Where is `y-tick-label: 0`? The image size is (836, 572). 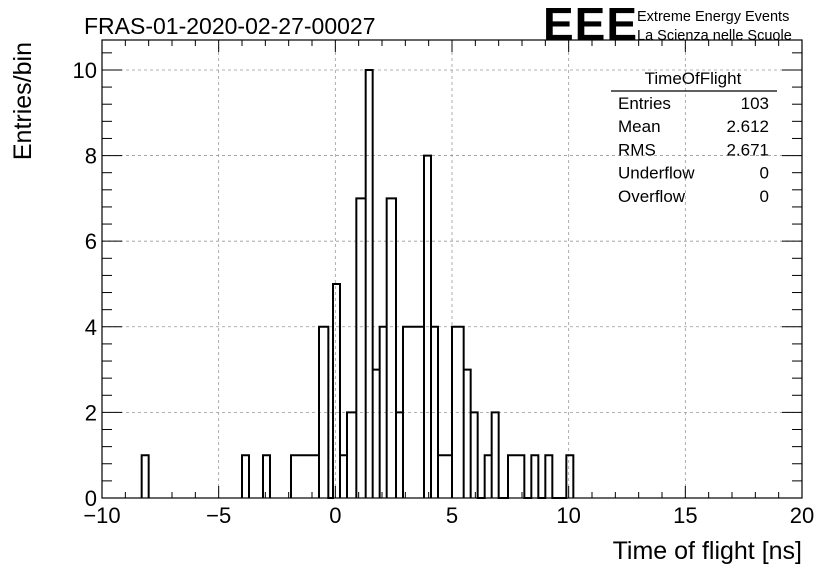 y-tick-label: 0 is located at coordinates (91, 498).